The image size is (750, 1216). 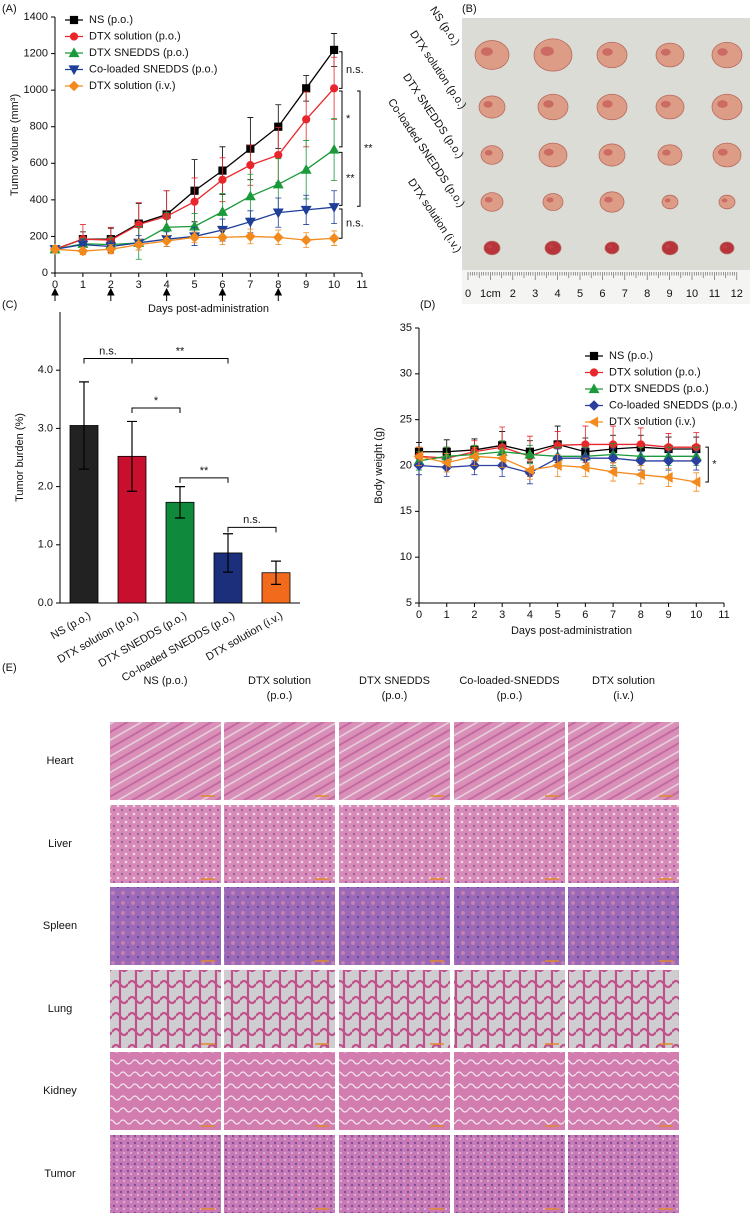 I want to click on legend-label: NS (p.o.), so click(x=111, y=20).